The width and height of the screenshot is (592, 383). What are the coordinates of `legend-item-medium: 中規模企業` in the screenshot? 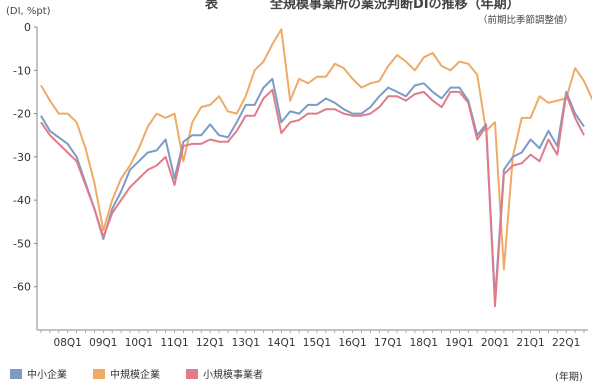 It's located at (126, 373).